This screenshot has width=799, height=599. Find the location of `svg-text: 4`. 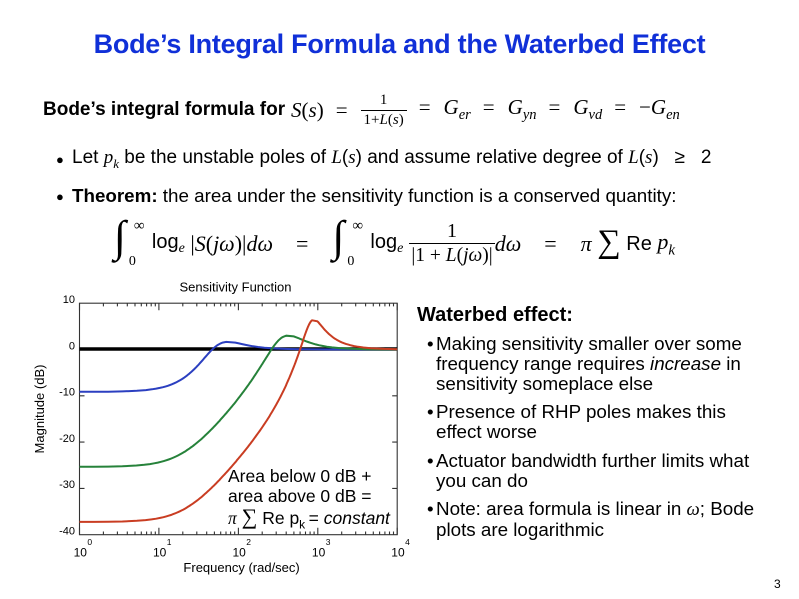

svg-text: 4 is located at coordinates (407, 542).